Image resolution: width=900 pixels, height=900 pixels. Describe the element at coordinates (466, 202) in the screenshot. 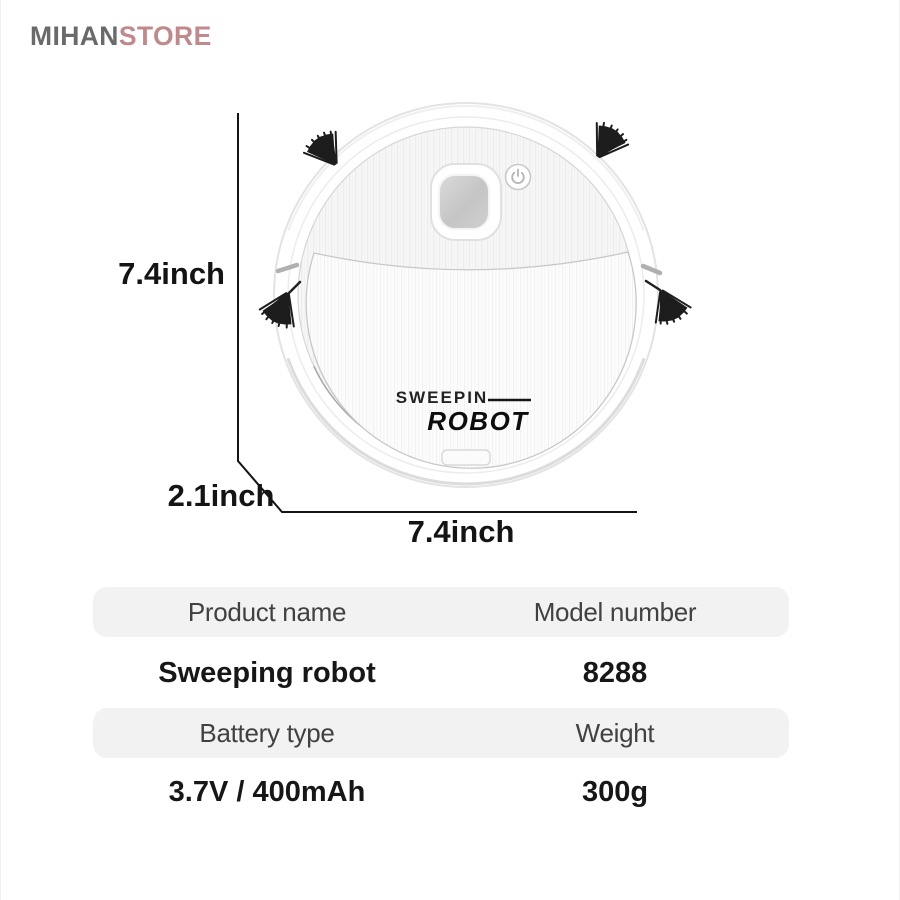

I see `camera-sensor-icon` at that location.